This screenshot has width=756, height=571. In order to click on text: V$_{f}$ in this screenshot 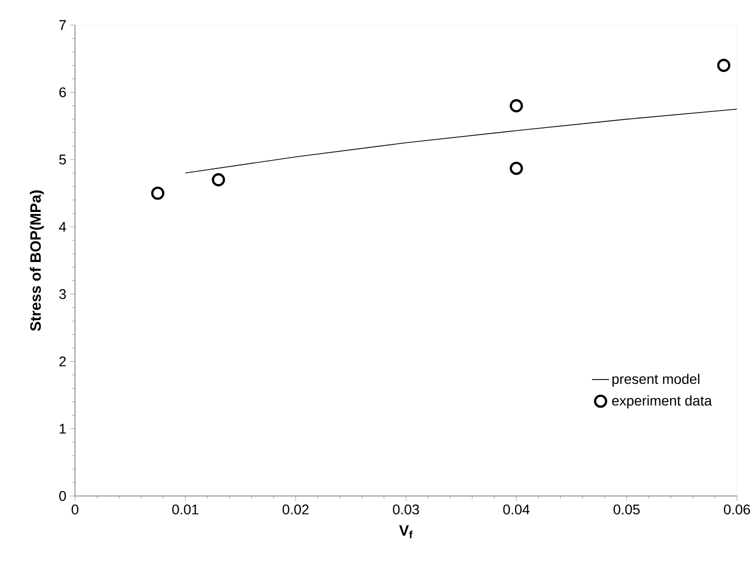, I will do `click(406, 531)`.